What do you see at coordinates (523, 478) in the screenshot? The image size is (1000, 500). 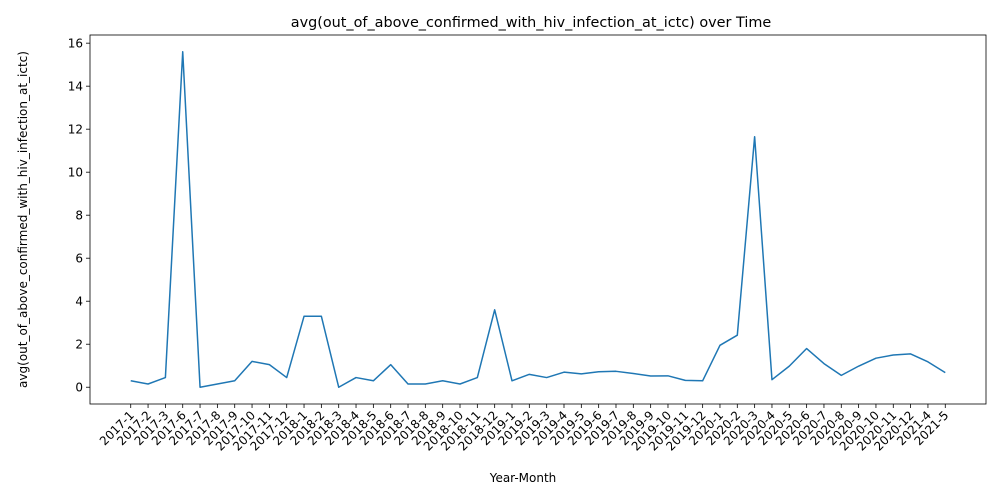 I see `x-axis-label: Year-Month` at bounding box center [523, 478].